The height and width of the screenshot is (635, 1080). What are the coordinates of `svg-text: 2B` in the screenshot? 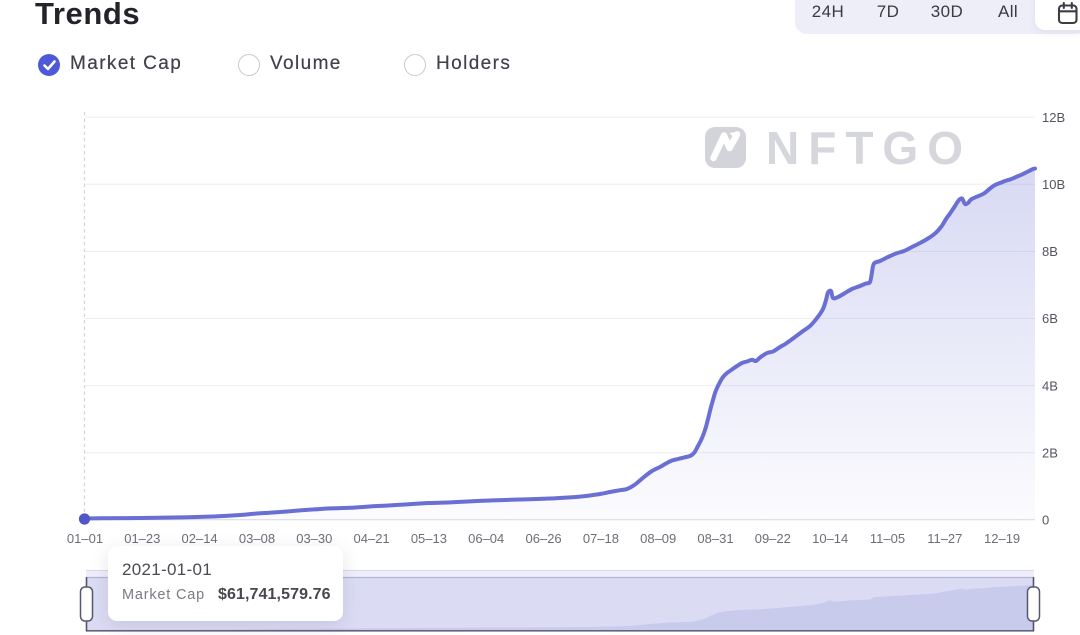 It's located at (1050, 452).